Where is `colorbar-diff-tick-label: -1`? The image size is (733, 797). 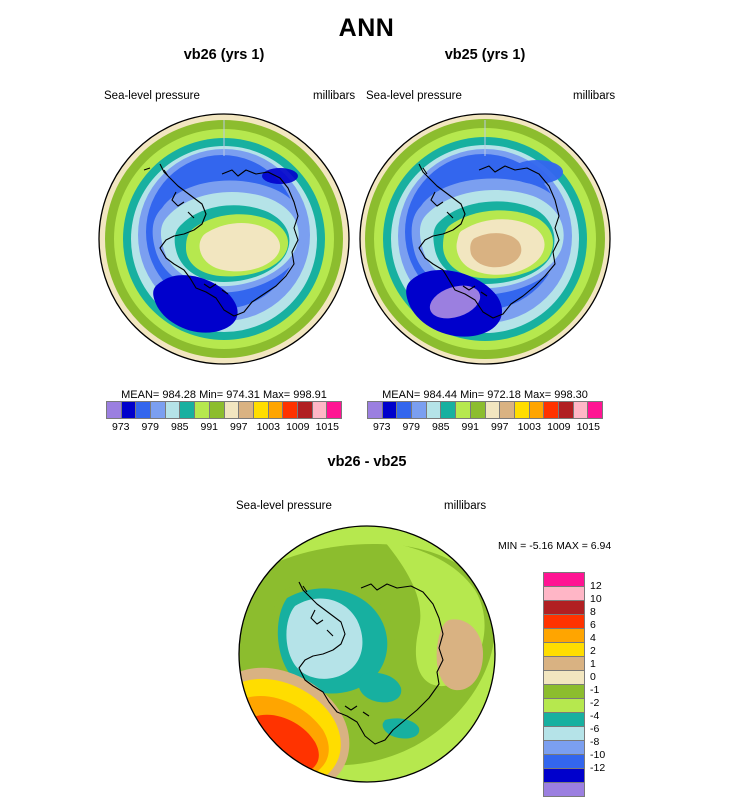
colorbar-diff-tick-label: -1 is located at coordinates (595, 690).